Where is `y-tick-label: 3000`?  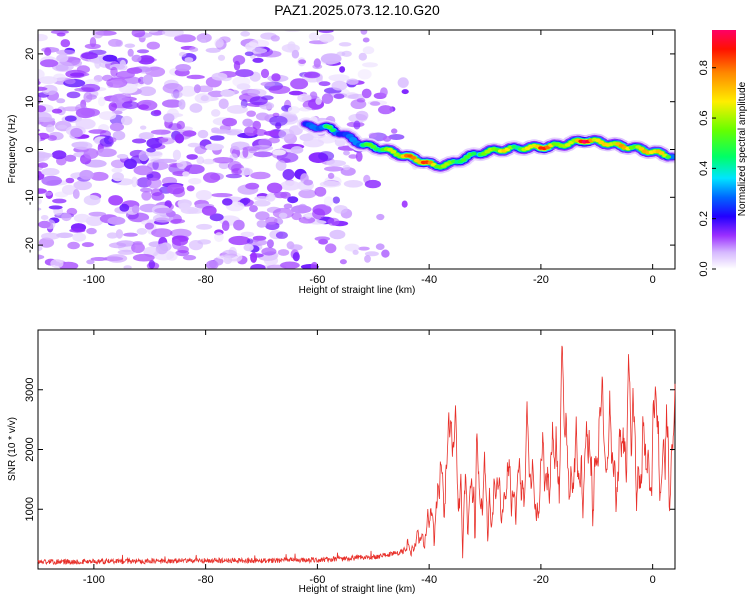
y-tick-label: 3000 is located at coordinates (30, 390).